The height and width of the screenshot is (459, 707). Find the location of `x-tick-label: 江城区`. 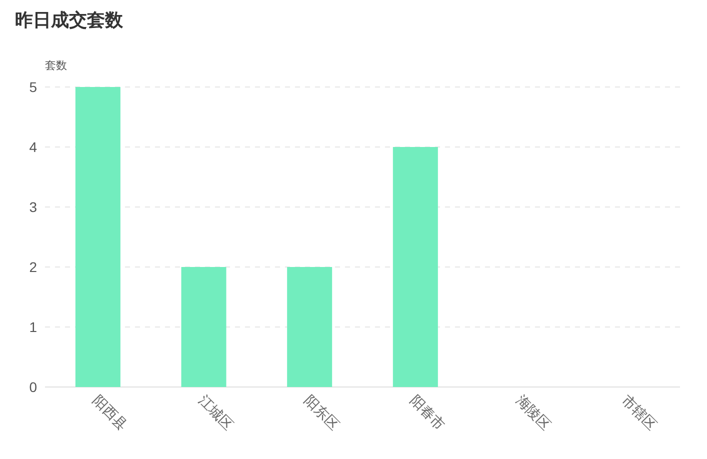

x-tick-label: 江城区 is located at coordinates (216, 412).